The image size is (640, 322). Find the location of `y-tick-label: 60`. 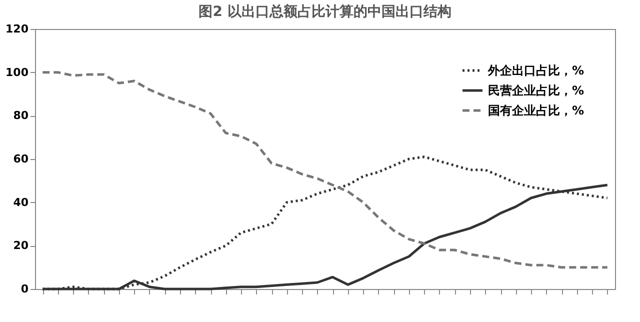

y-tick-label: 60 is located at coordinates (21, 159).